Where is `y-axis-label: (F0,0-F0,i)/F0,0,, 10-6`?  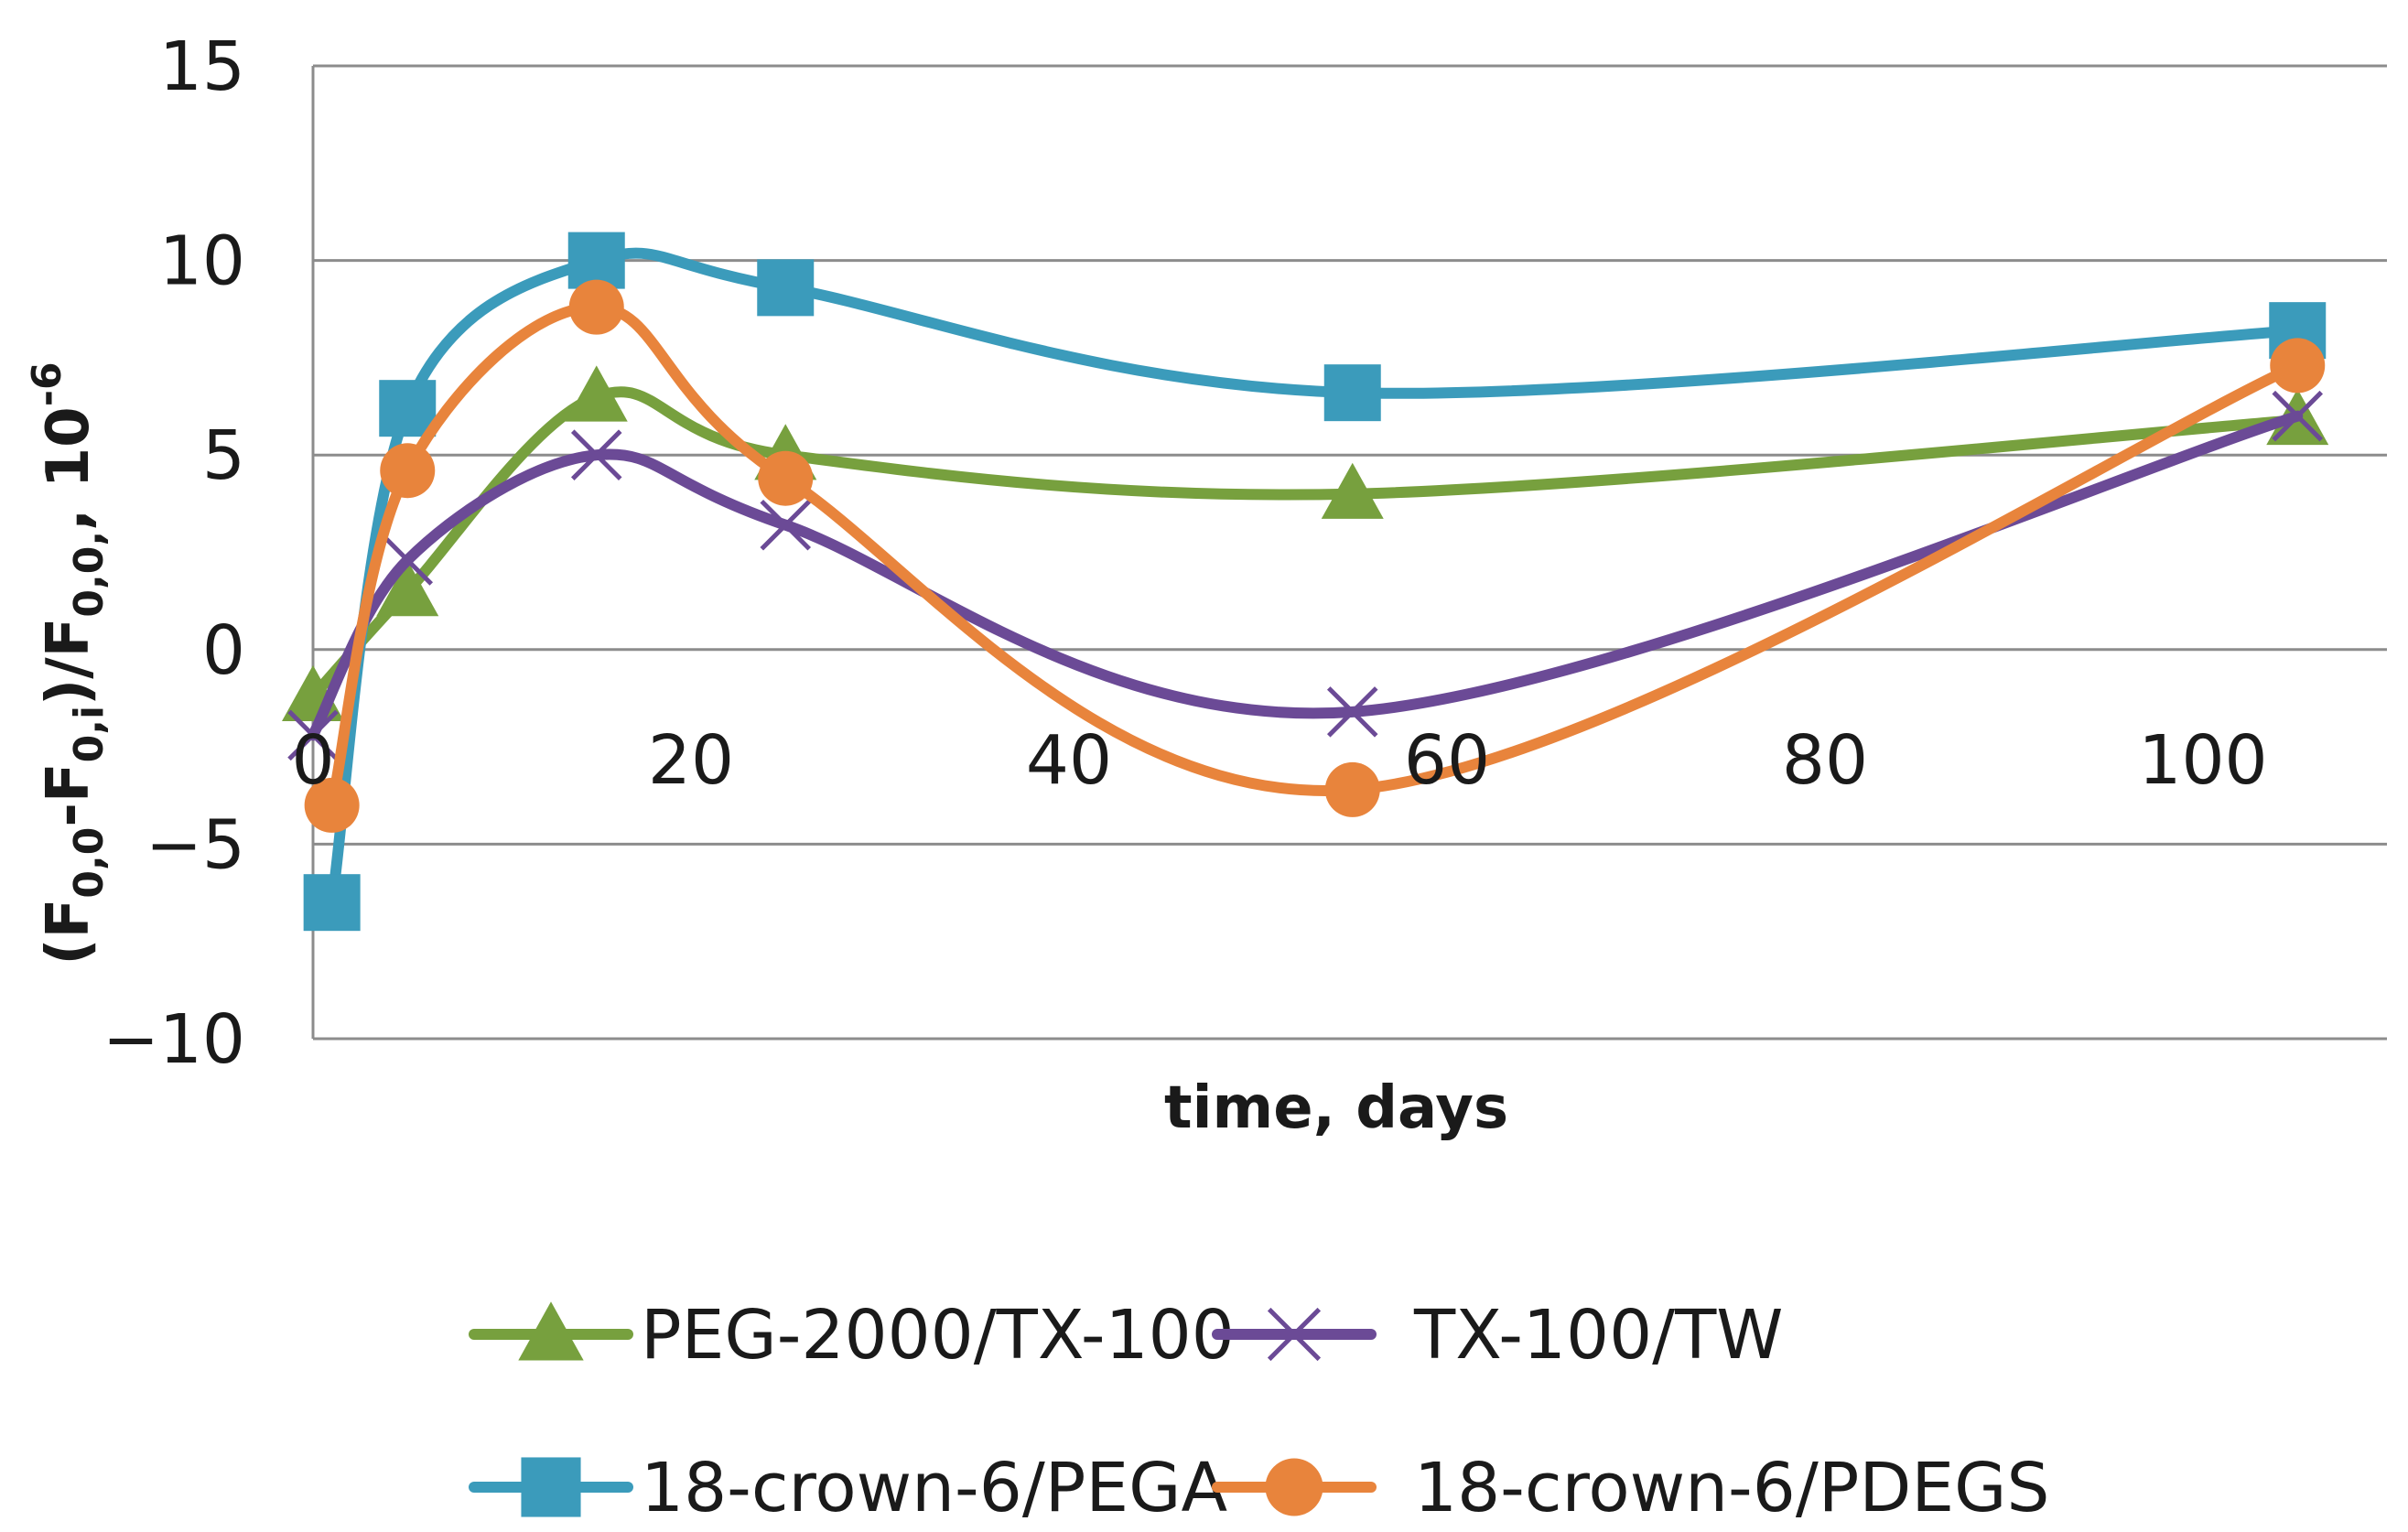 y-axis-label: (F0,0-F0,i)/F0,0,, 10-6 is located at coordinates (69, 663).